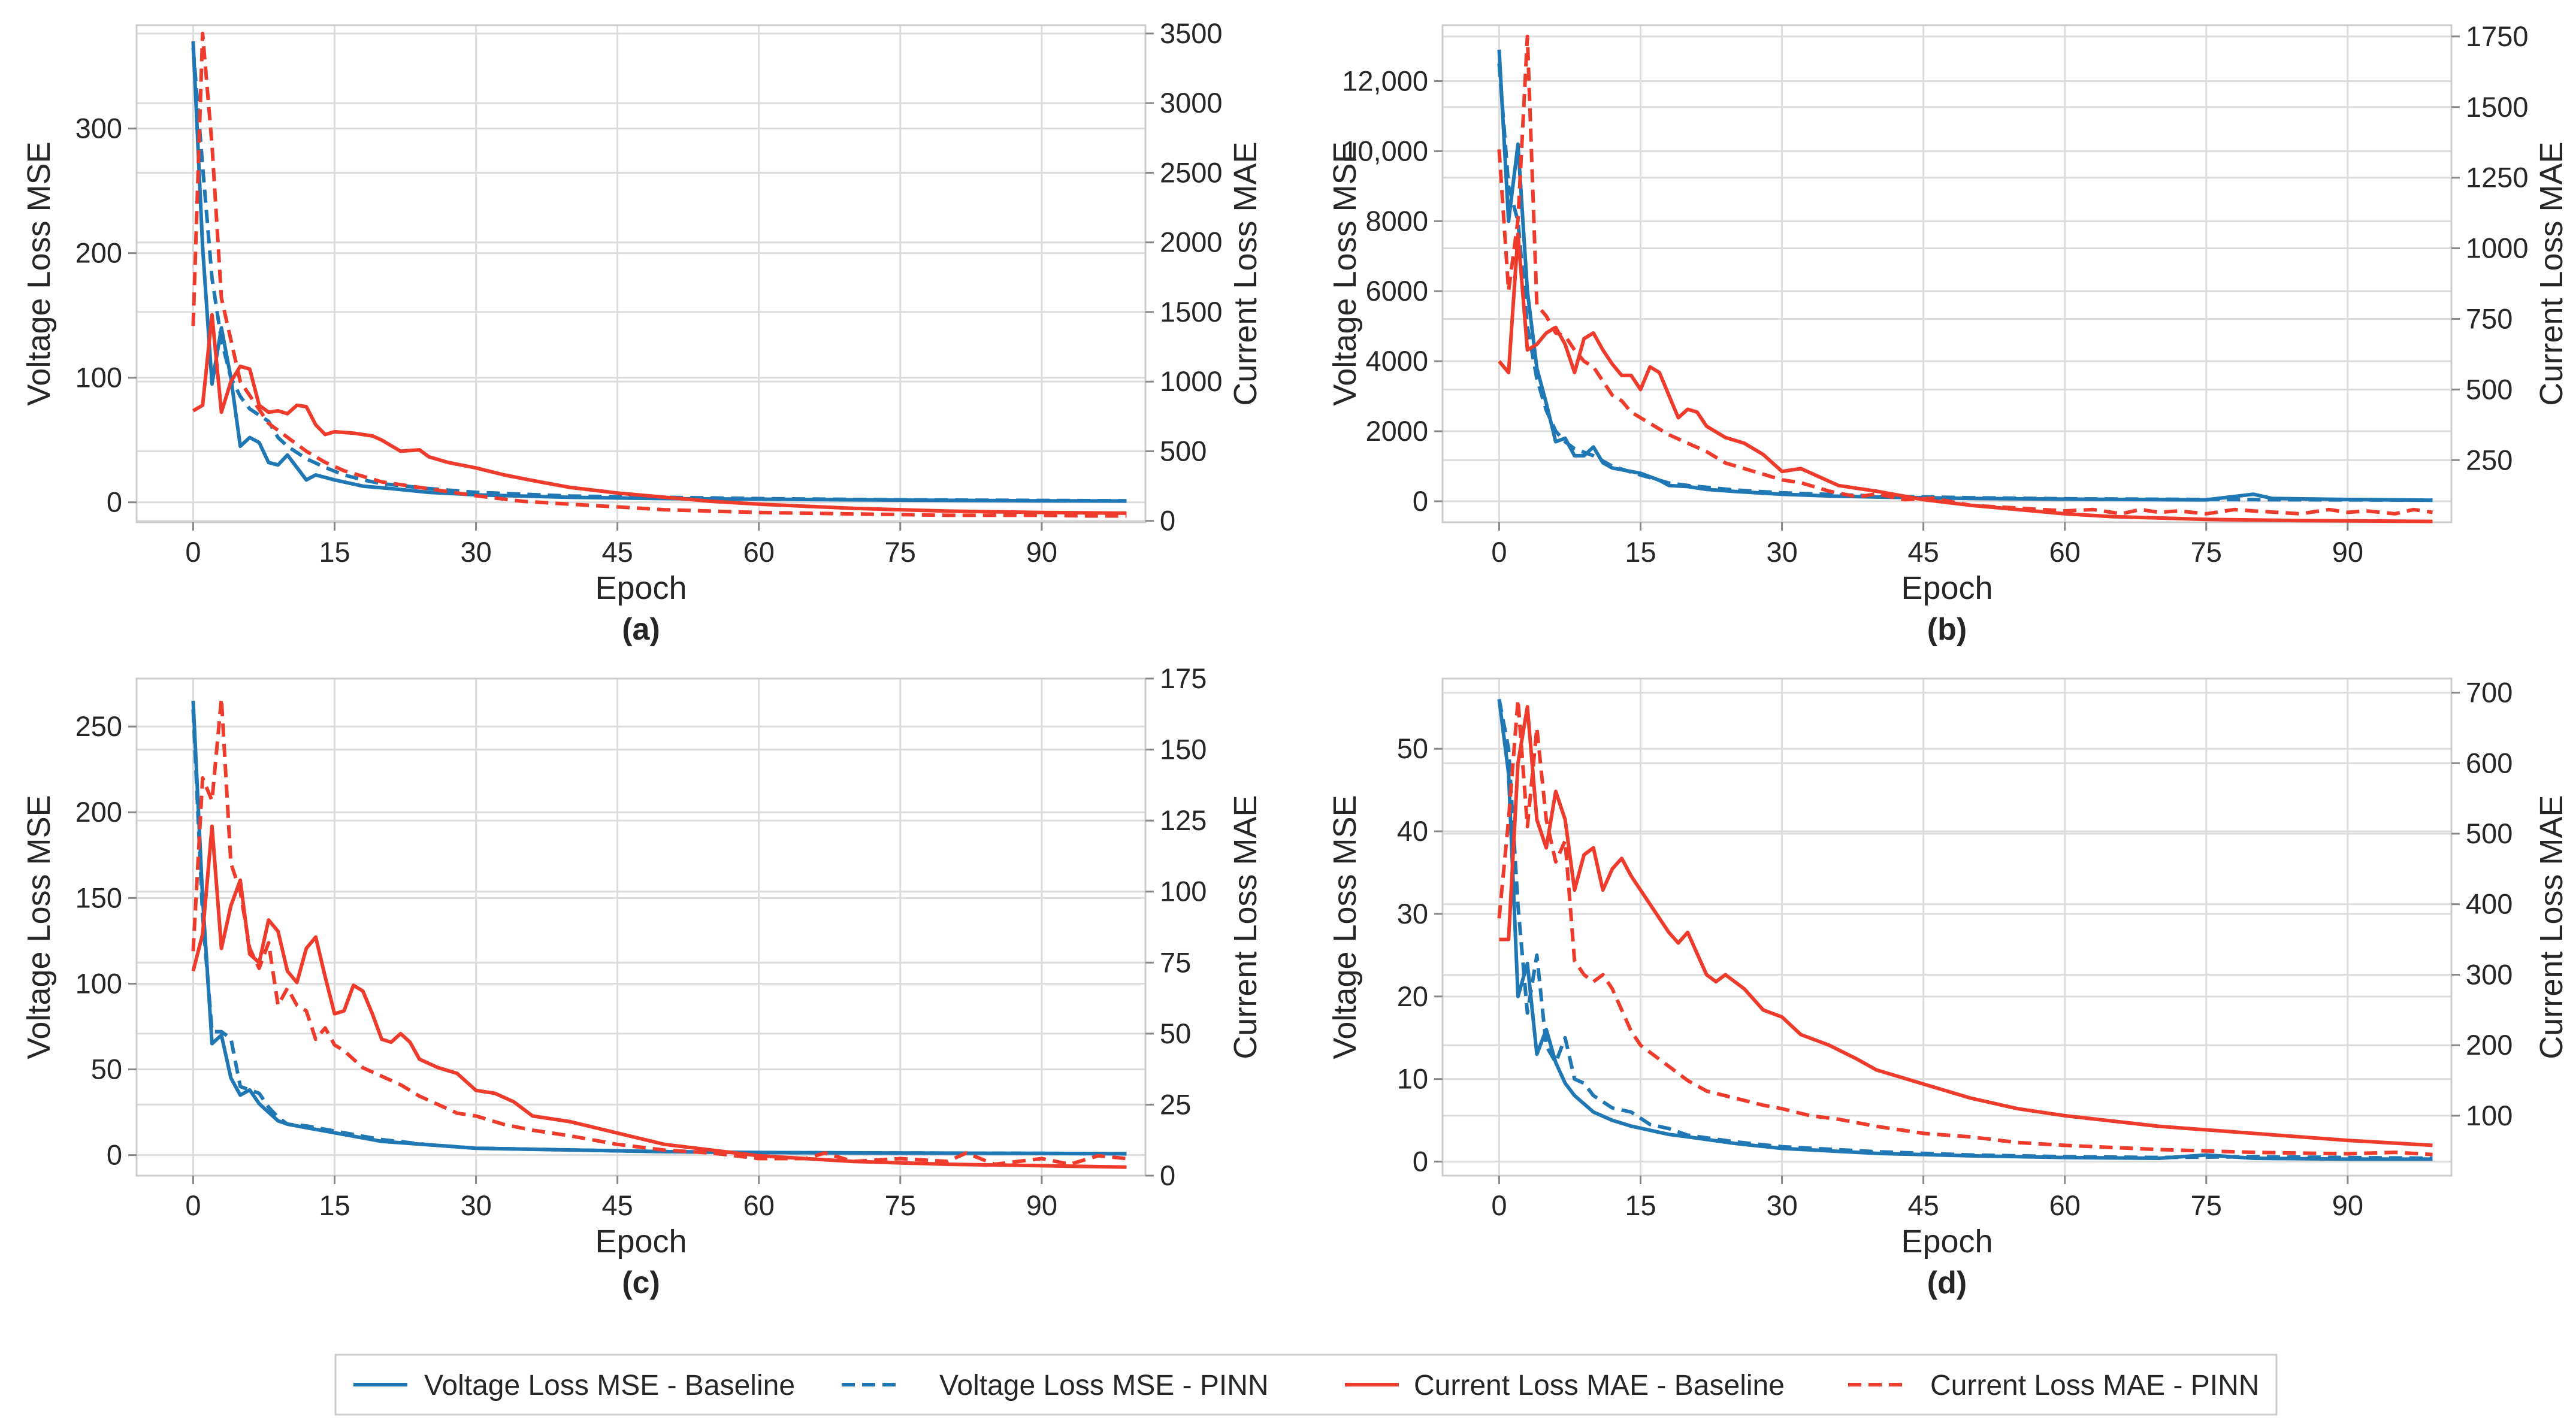  What do you see at coordinates (1104, 1386) in the screenshot?
I see `legend-label-voltage-pinn: Voltage Loss MSE - PINN` at bounding box center [1104, 1386].